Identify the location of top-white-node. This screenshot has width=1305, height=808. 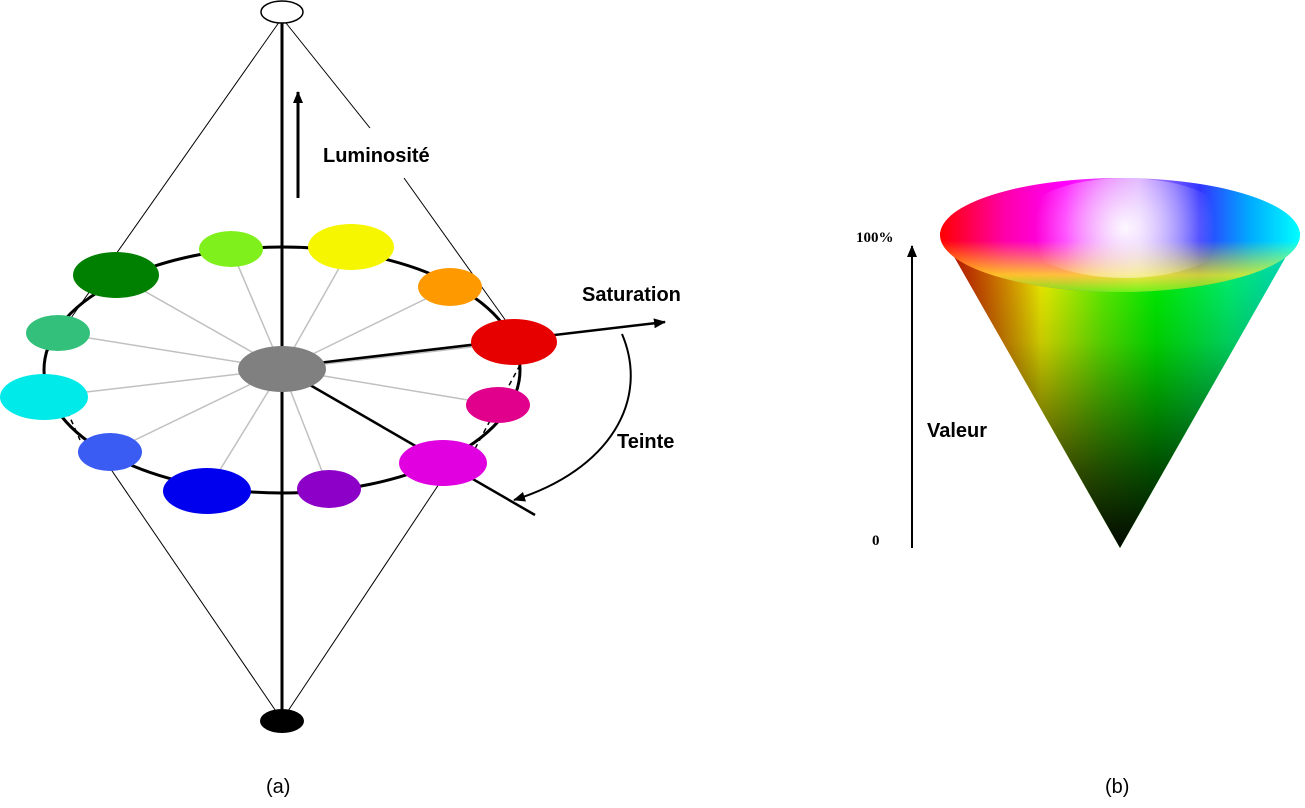
(282, 12).